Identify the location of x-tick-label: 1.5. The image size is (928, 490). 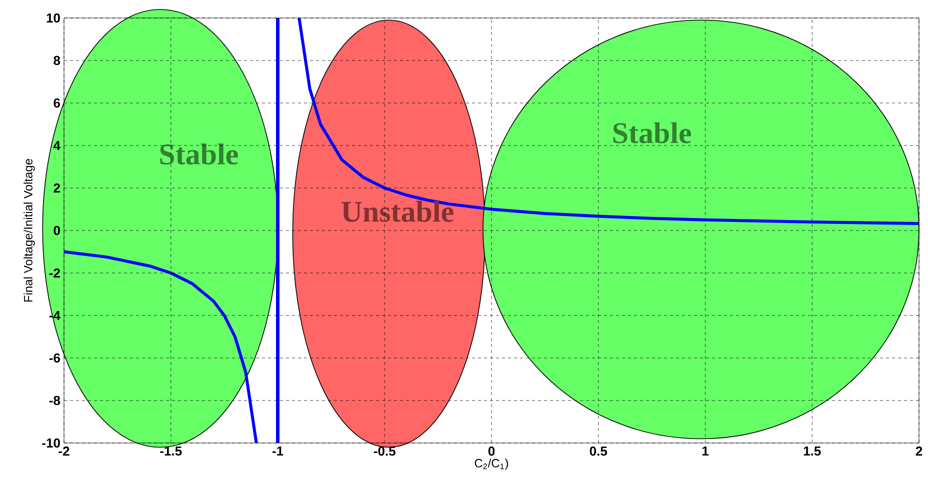
(812, 451).